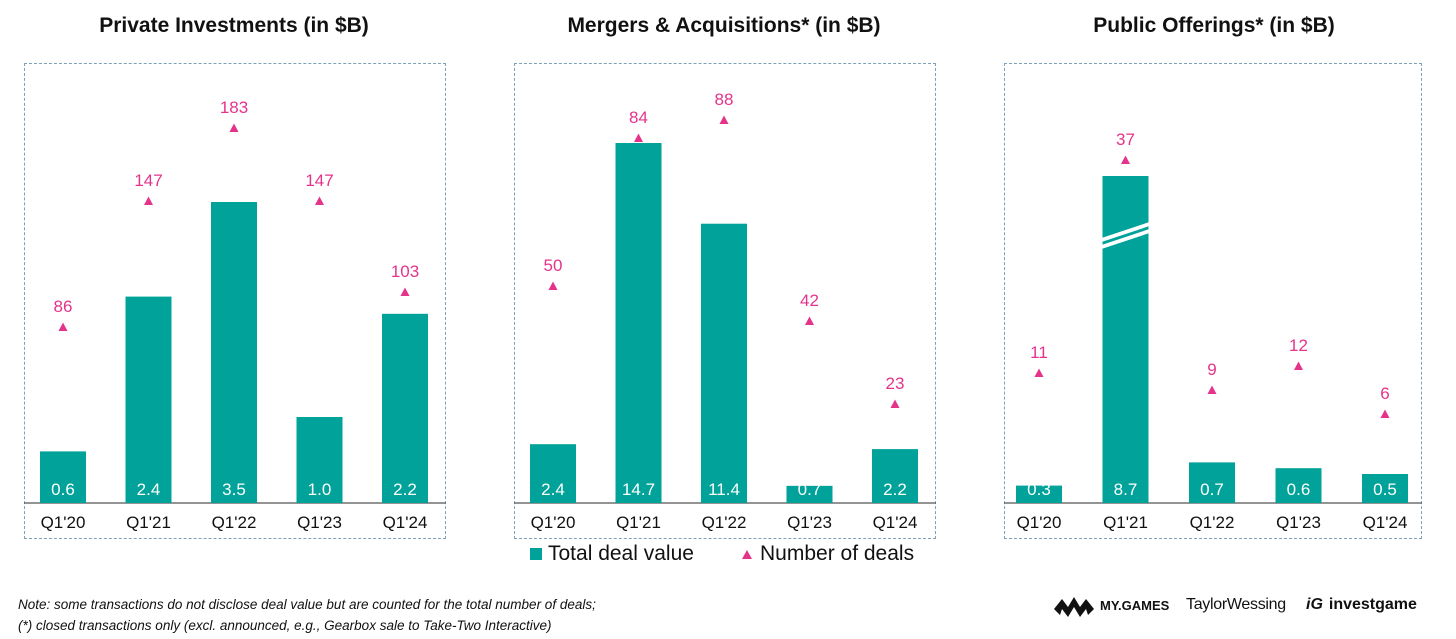 Image resolution: width=1456 pixels, height=639 pixels. What do you see at coordinates (638, 489) in the screenshot?
I see `bar-value-label: 14.7` at bounding box center [638, 489].